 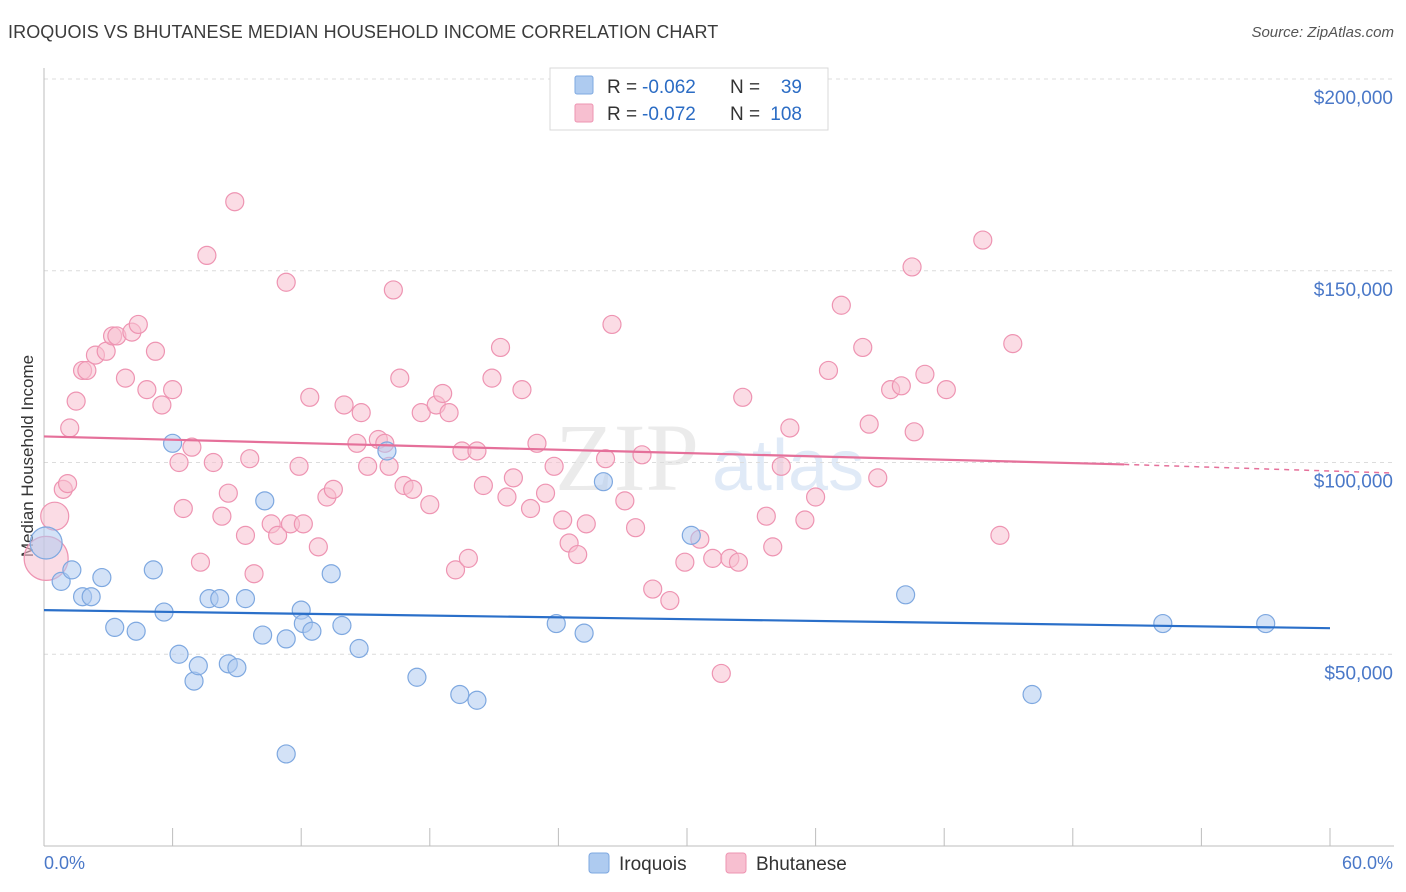 I want to click on source-label: Source: ZipAtlas.com, so click(x=1322, y=32).